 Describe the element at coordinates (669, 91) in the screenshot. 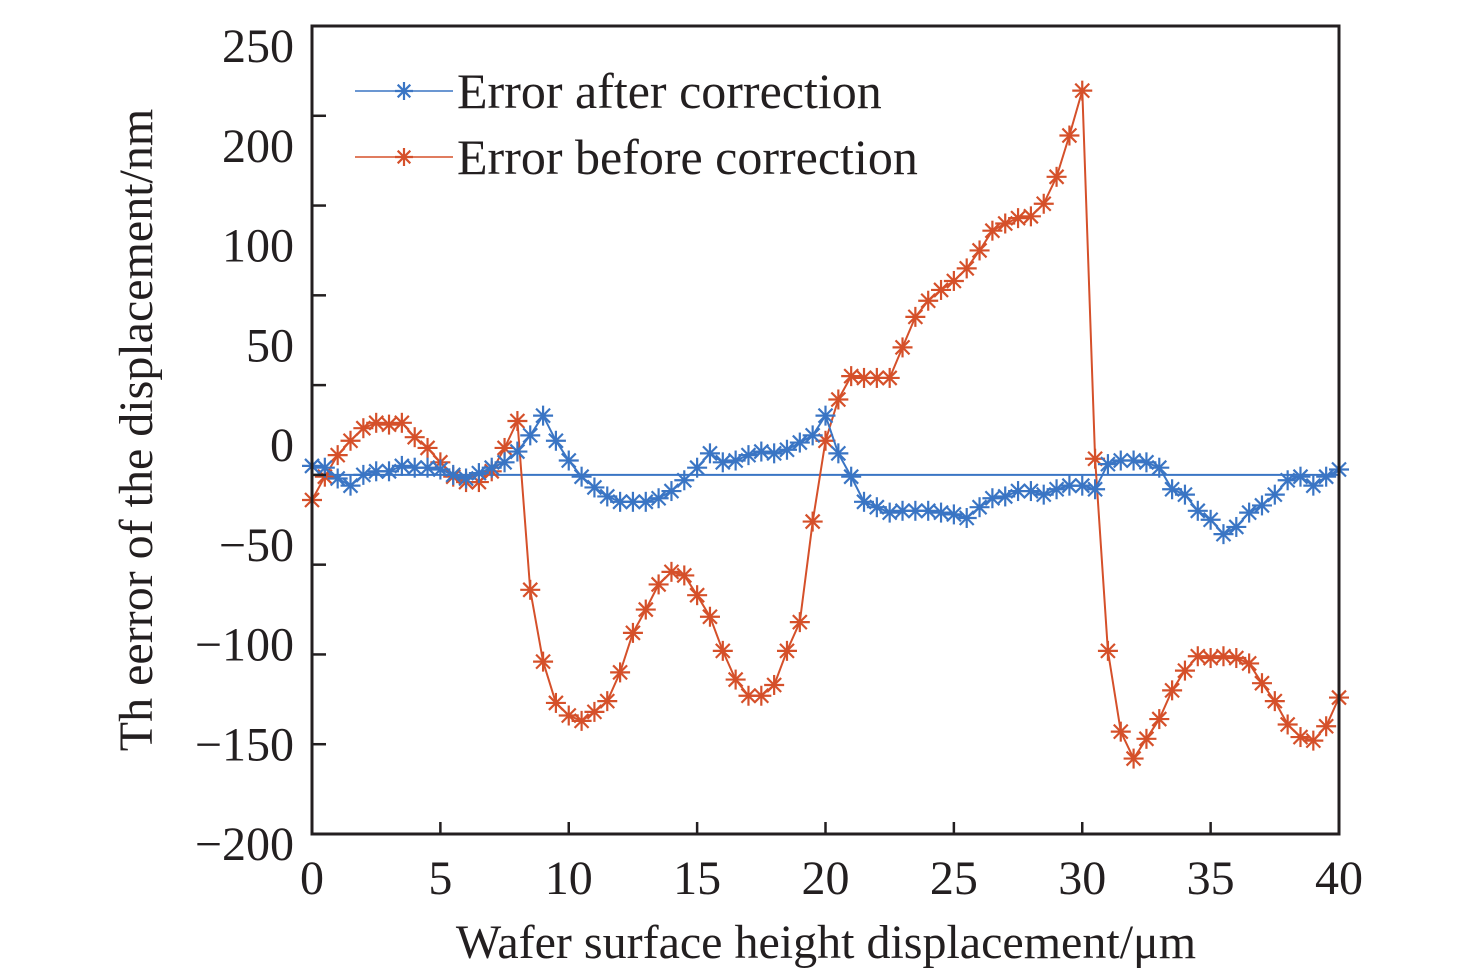

I see `legend-label-after: Error after correction` at that location.